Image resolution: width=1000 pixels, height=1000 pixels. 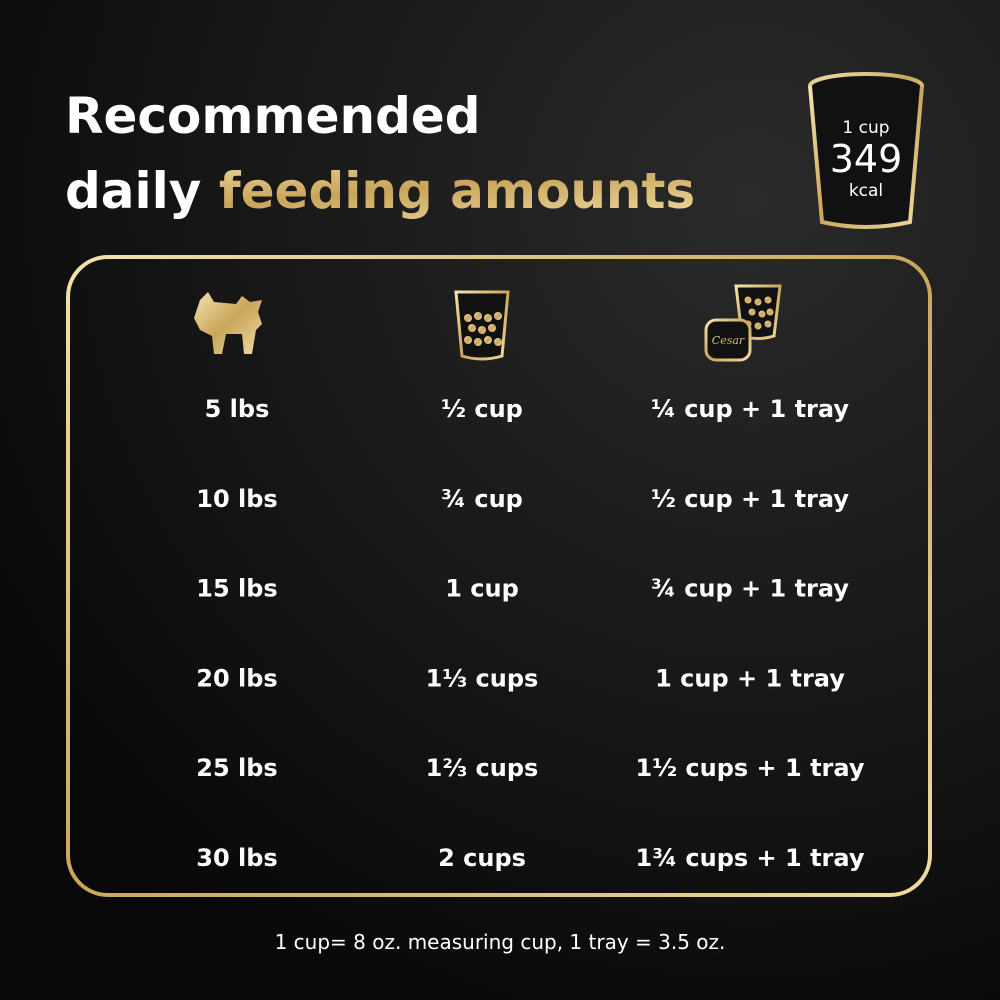 What do you see at coordinates (750, 499) in the screenshot?
I see `table-cell: ½ cup + 1 tray` at bounding box center [750, 499].